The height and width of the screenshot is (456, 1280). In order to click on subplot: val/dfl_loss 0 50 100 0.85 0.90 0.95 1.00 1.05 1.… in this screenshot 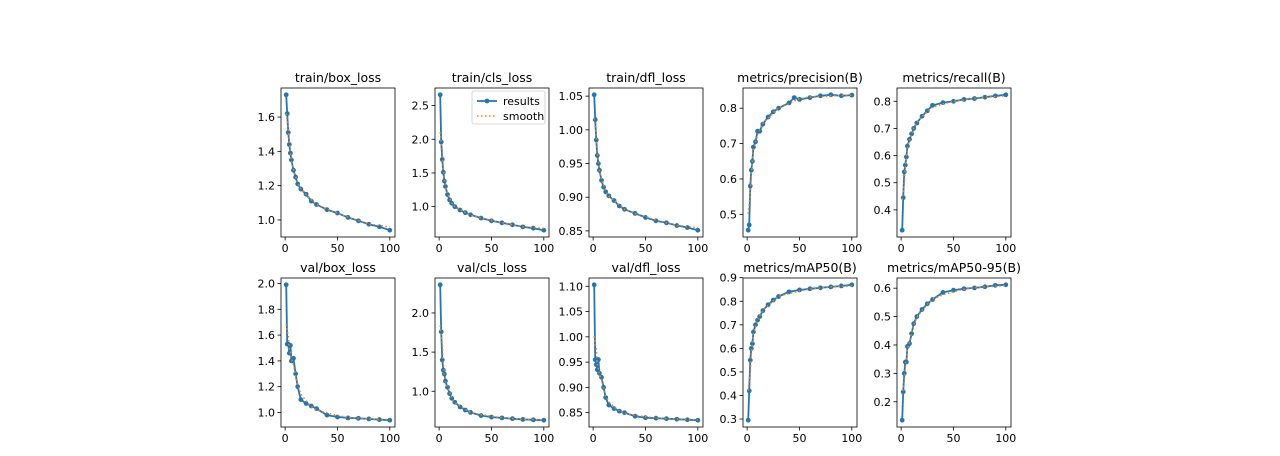, I will do `click(634, 352)`.